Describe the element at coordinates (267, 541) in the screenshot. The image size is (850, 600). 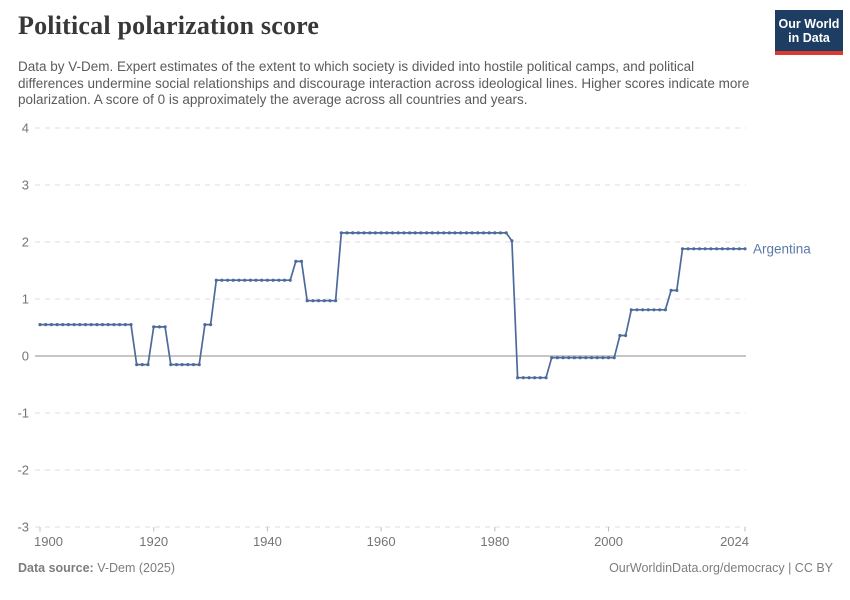
I see `svg-text: 1940` at that location.